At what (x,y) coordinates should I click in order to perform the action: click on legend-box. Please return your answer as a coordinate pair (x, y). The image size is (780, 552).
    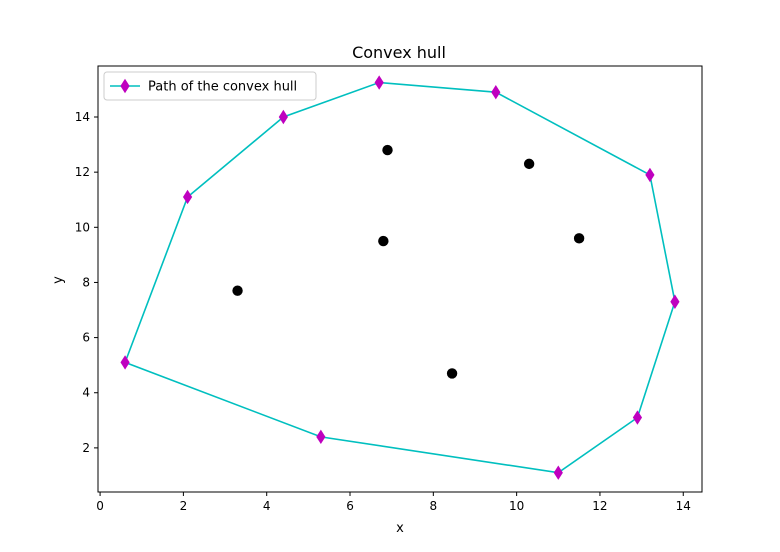
    Looking at the image, I should click on (210, 86).